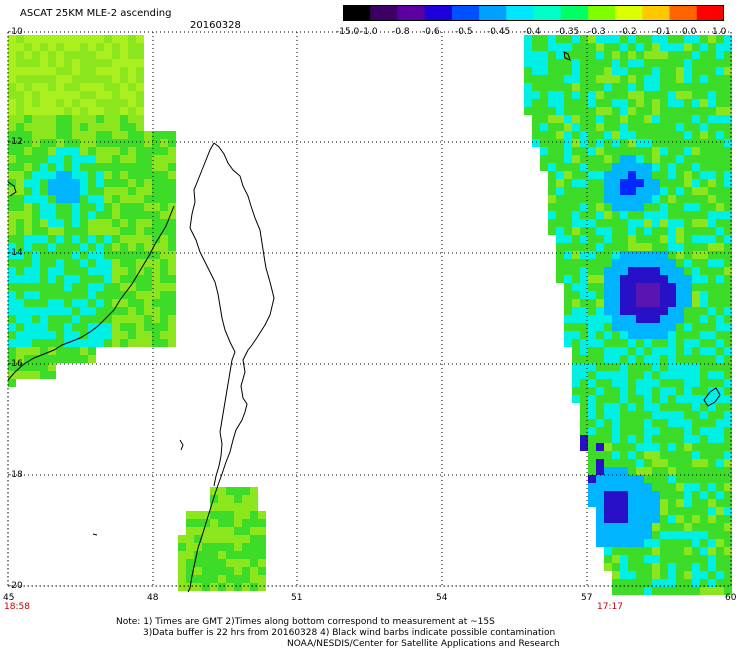 The height and width of the screenshot is (650, 740). Describe the element at coordinates (567, 56) in the screenshot. I see `coastline-island-top` at that location.